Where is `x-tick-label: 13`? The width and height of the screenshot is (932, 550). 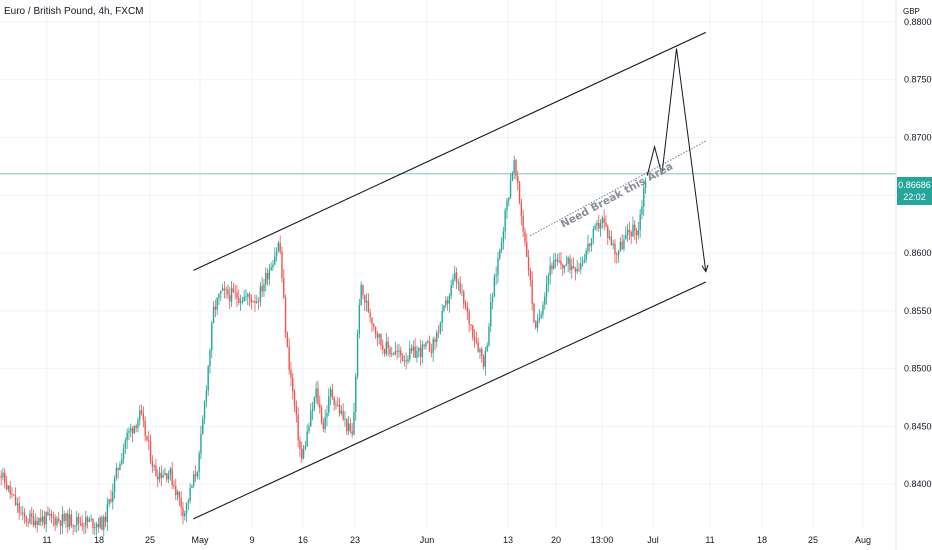 x-tick-label: 13 is located at coordinates (508, 540).